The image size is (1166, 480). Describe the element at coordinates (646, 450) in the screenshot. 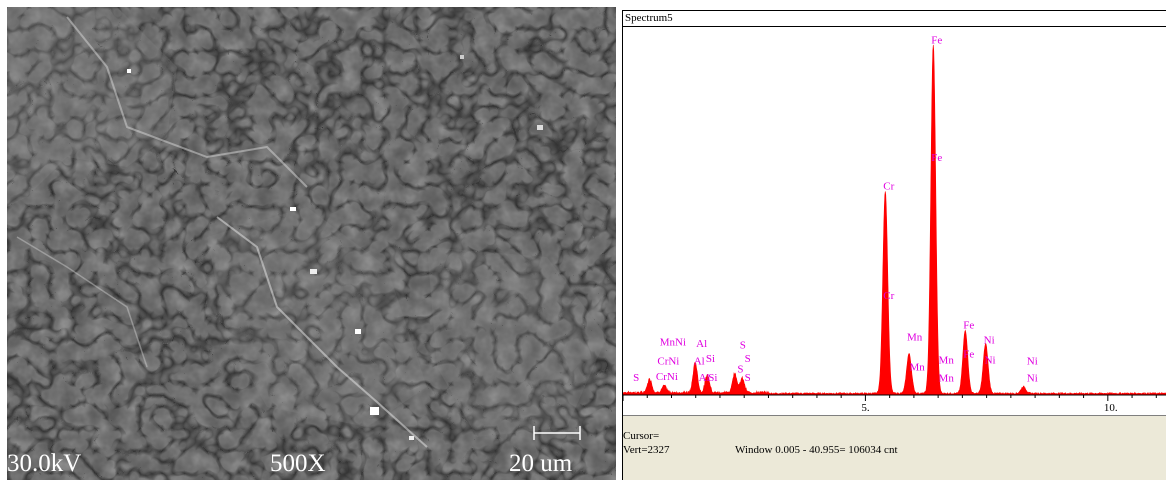

I see `vert-readout: Vert=2327` at that location.